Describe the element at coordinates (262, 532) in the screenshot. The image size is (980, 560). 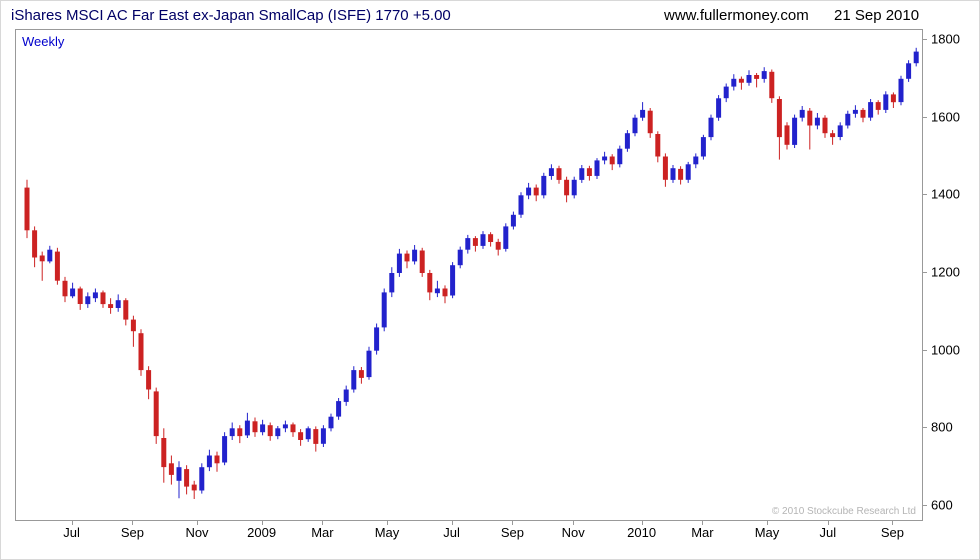
I see `x-axis-label: 2009` at that location.